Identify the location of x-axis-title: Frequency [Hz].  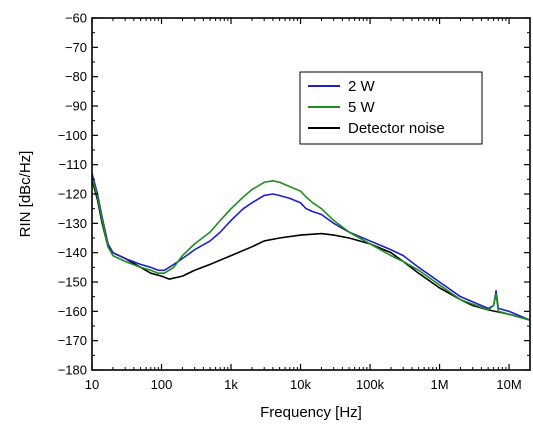
(311, 412).